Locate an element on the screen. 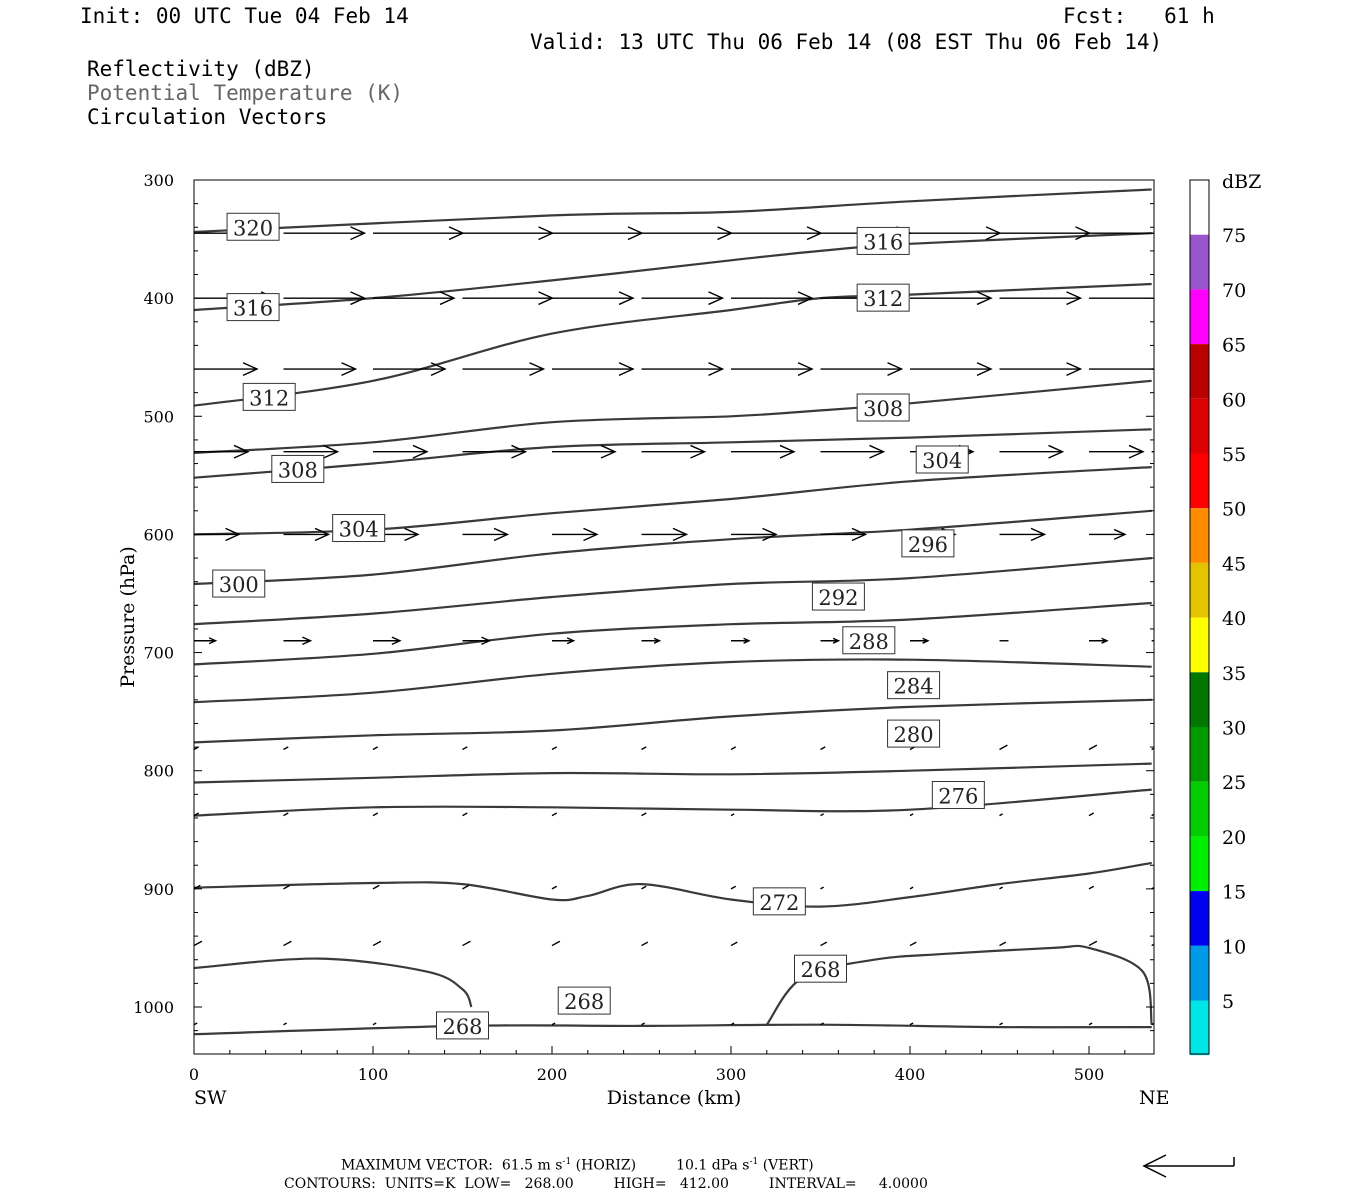 This screenshot has width=1350, height=1200. contour-label-300: 300 is located at coordinates (239, 583).